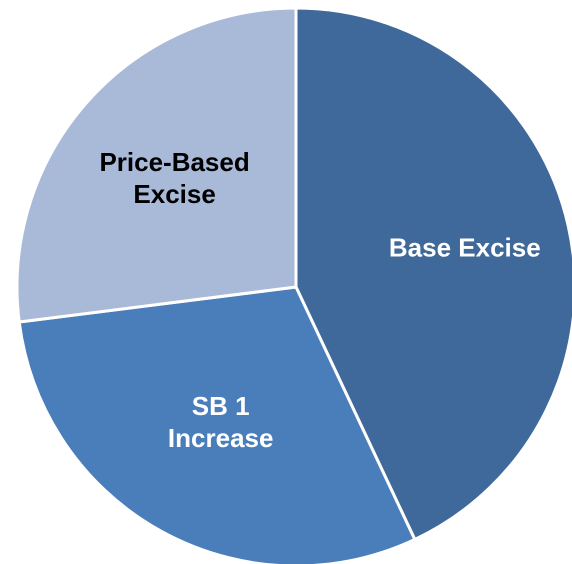  I want to click on pie-slice-label-line: Increase, so click(221, 438).